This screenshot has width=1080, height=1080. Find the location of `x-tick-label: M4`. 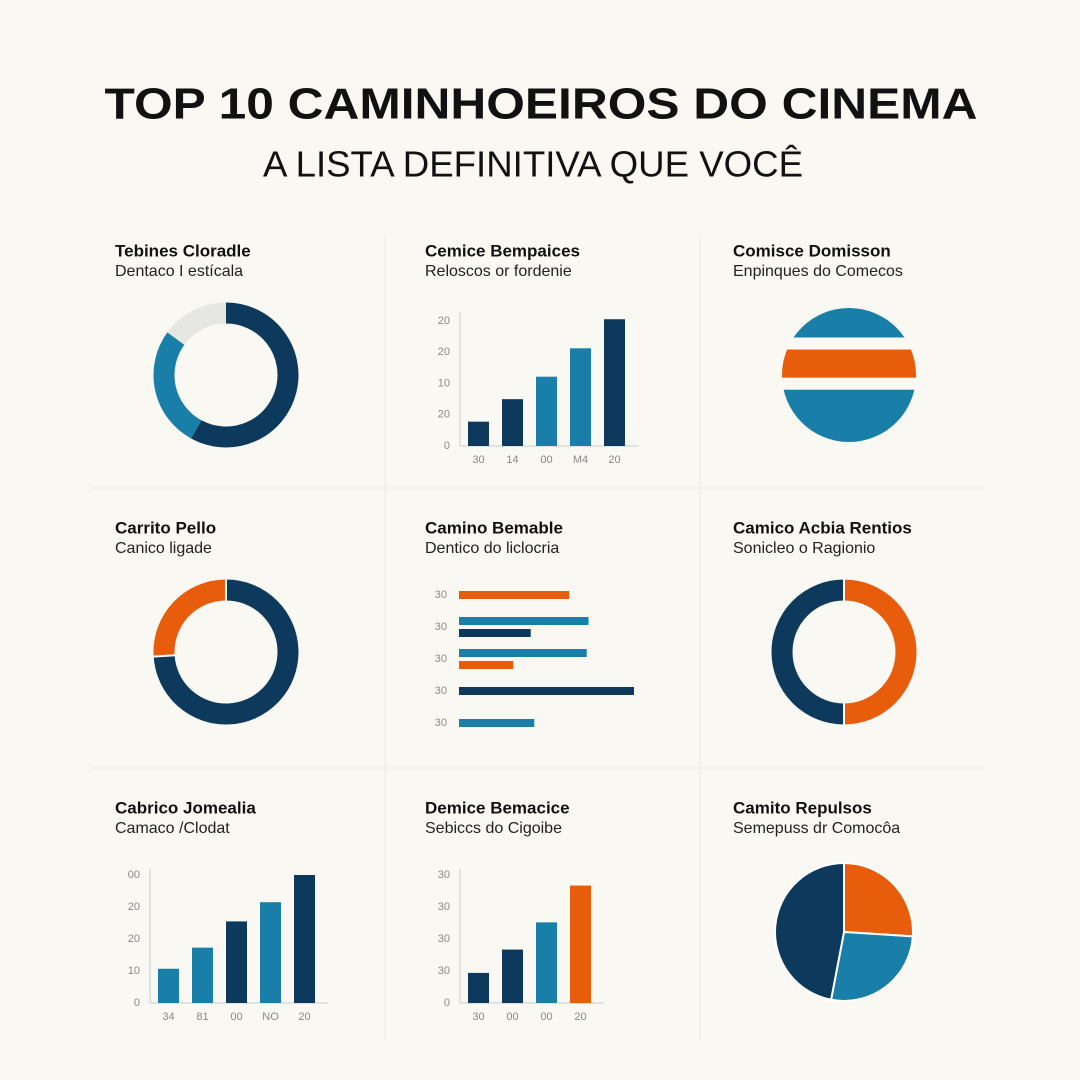

x-tick-label: M4 is located at coordinates (580, 460).